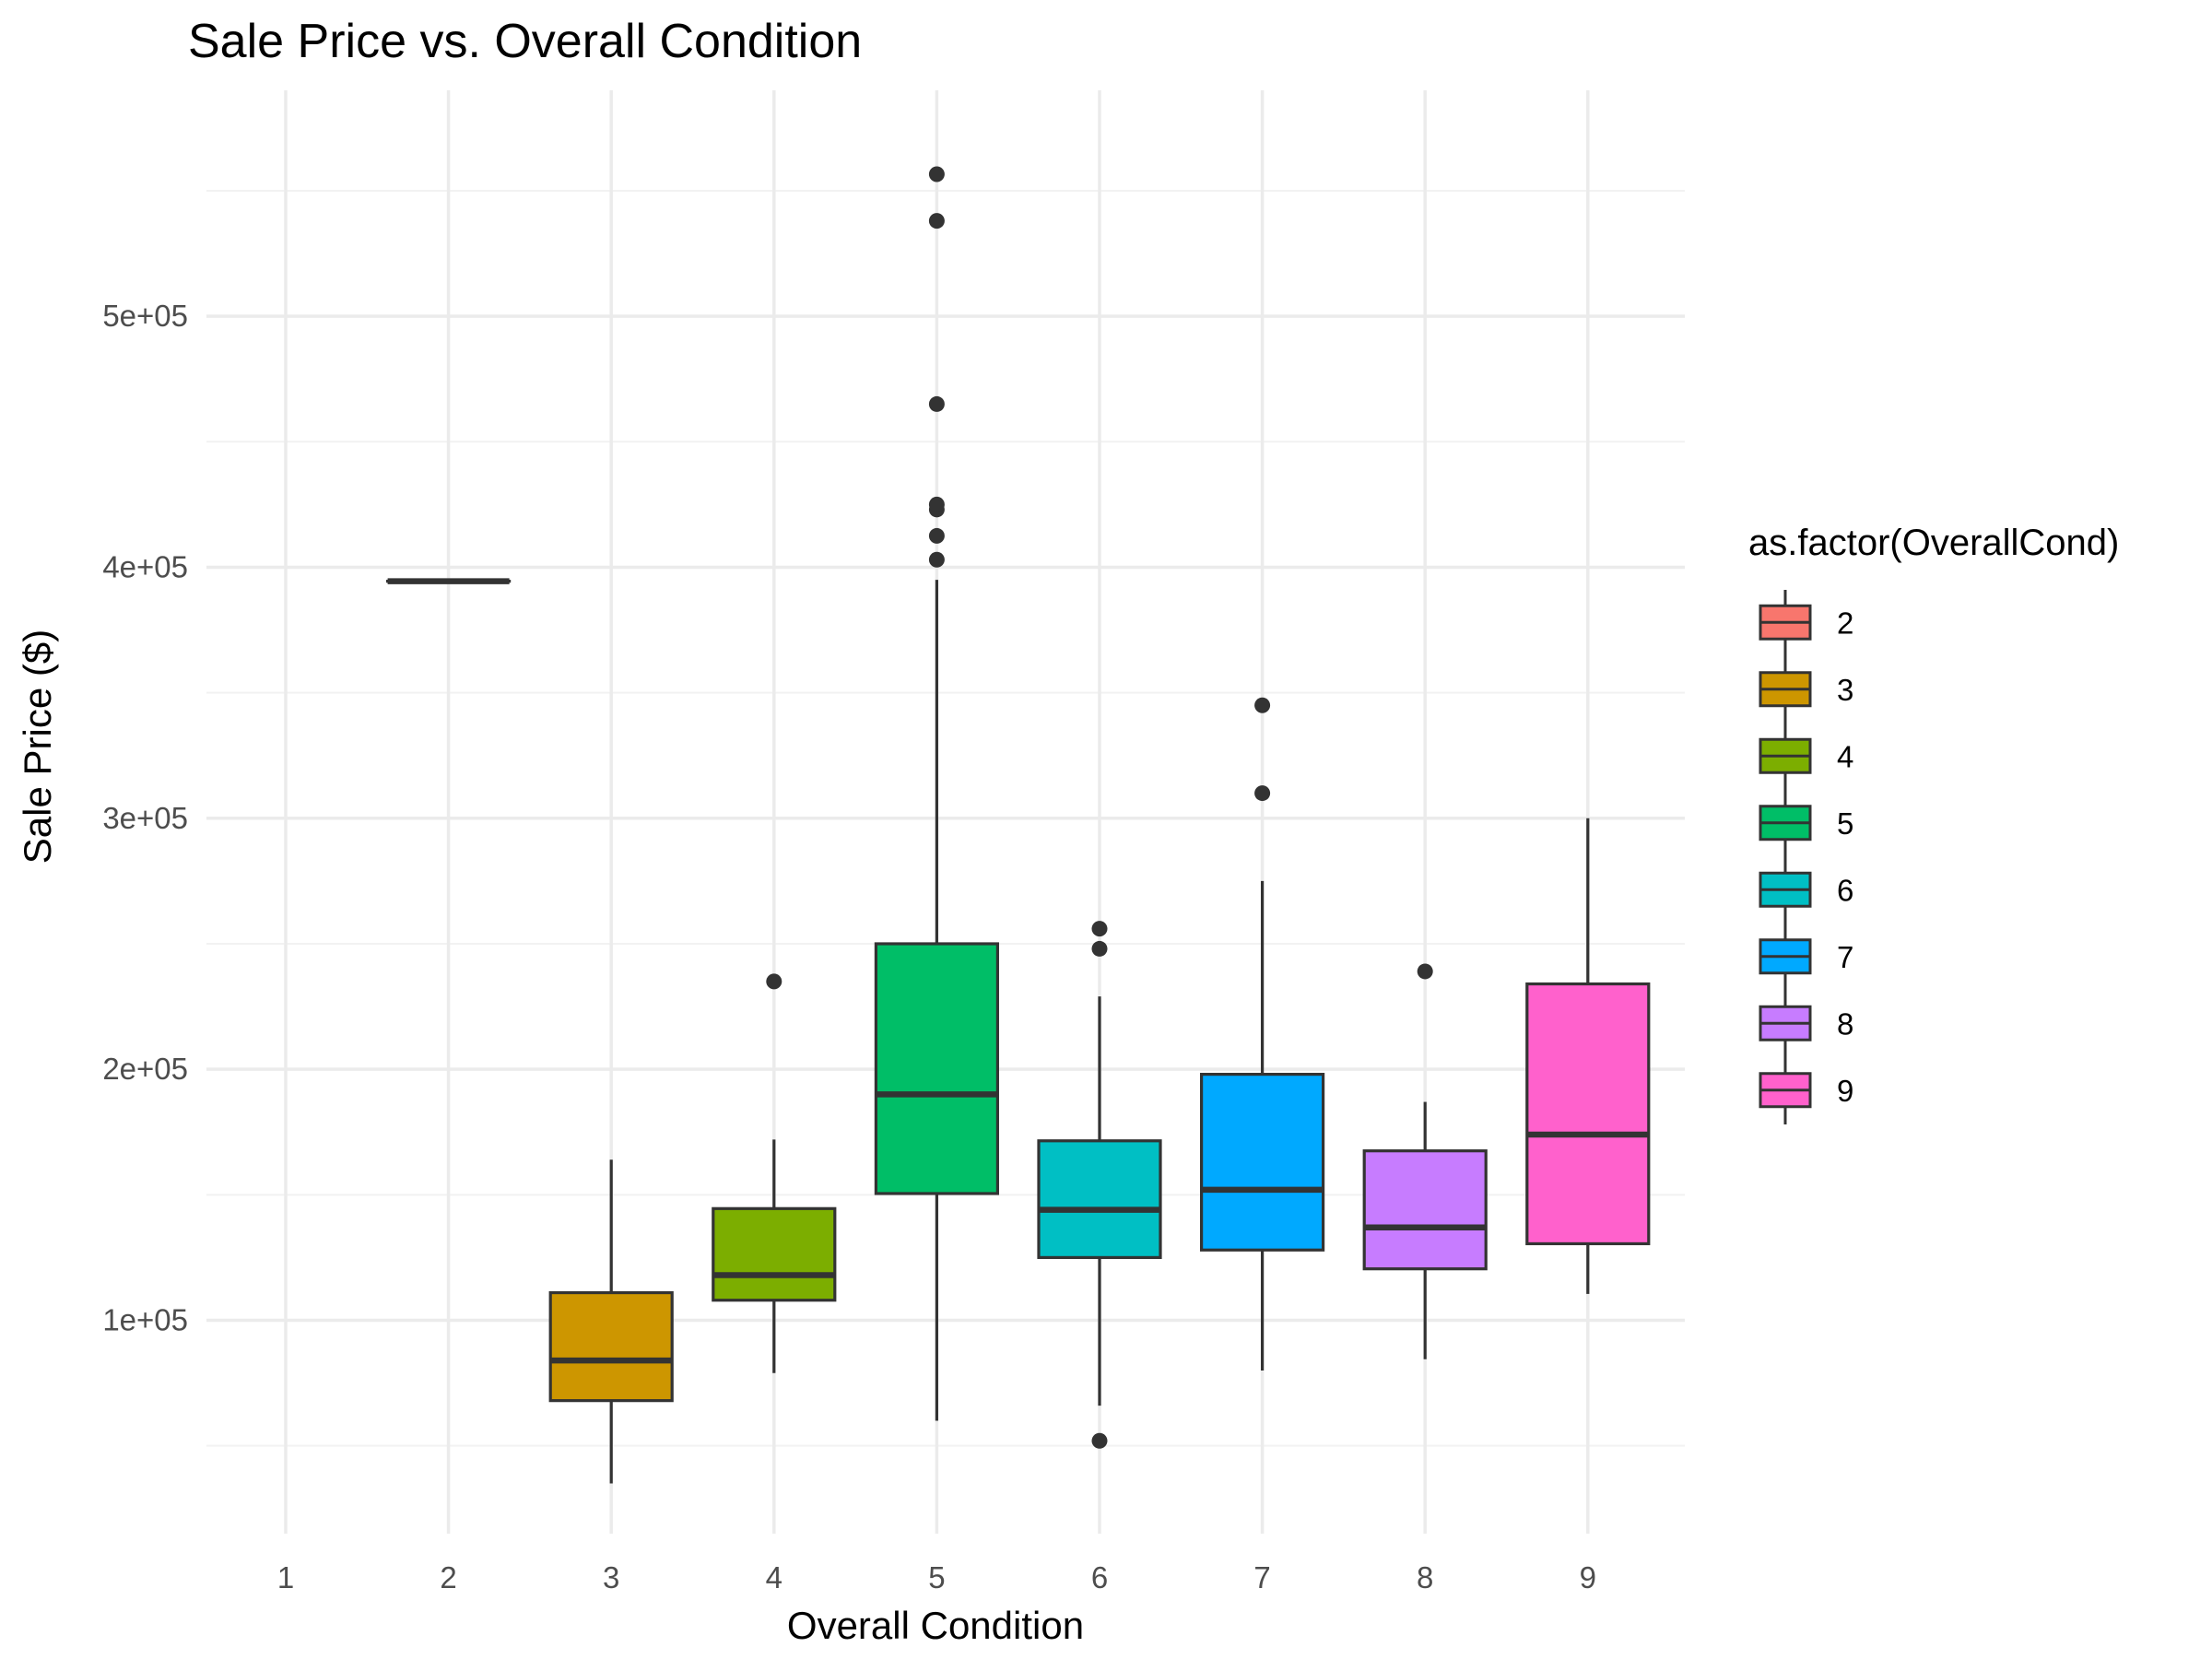 This screenshot has height=1659, width=2212. I want to click on x-tick-label: 4, so click(774, 1577).